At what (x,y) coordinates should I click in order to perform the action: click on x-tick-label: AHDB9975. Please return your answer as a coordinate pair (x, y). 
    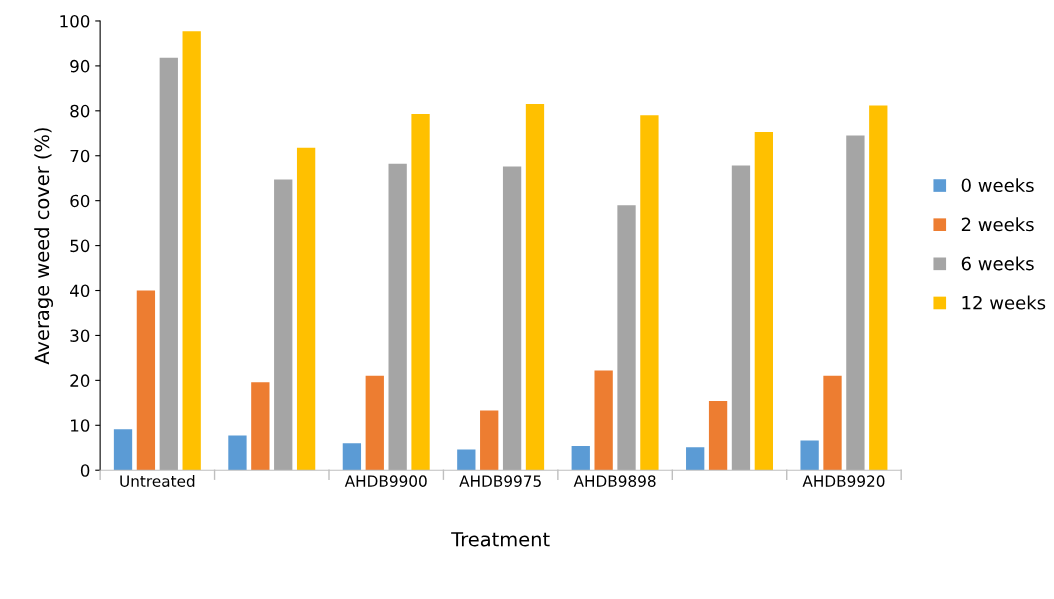
    Looking at the image, I should click on (500, 481).